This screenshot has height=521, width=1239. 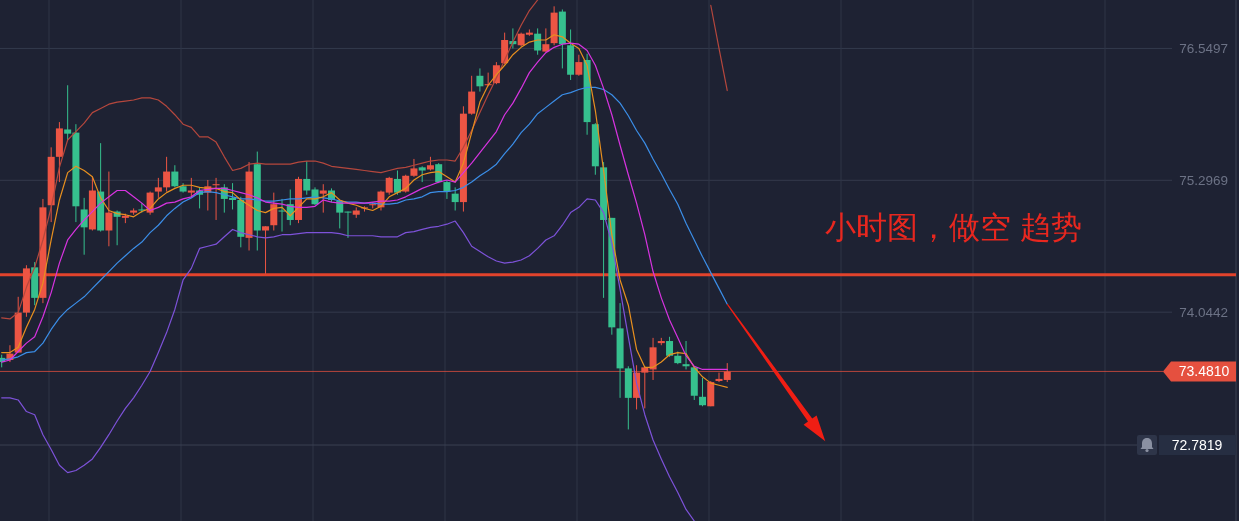 What do you see at coordinates (1203, 312) in the screenshot?
I see `y-tick-label: 74.0442` at bounding box center [1203, 312].